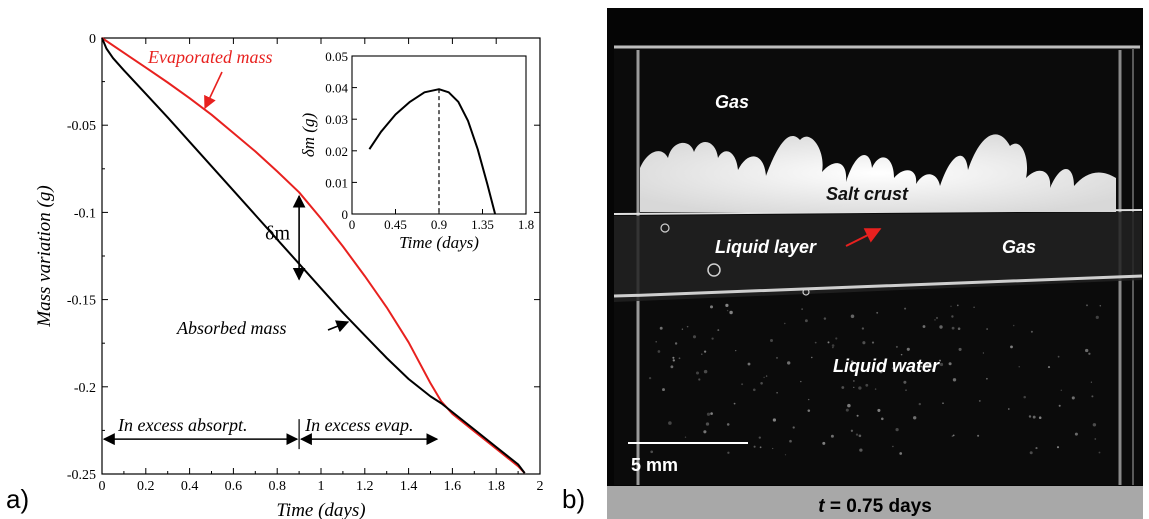 Image resolution: width=1149 pixels, height=519 pixels. I want to click on evaporated-mass-label: Evaporated mass, so click(210, 57).